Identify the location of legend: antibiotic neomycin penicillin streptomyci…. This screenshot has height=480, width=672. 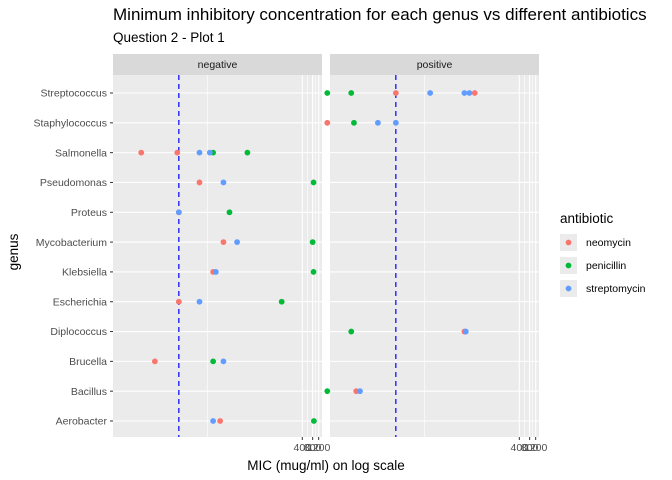
(603, 254).